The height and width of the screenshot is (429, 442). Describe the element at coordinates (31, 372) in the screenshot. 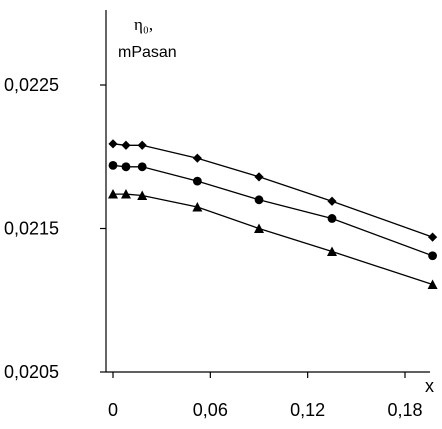

I see `y-tick-label: 0,0205` at that location.